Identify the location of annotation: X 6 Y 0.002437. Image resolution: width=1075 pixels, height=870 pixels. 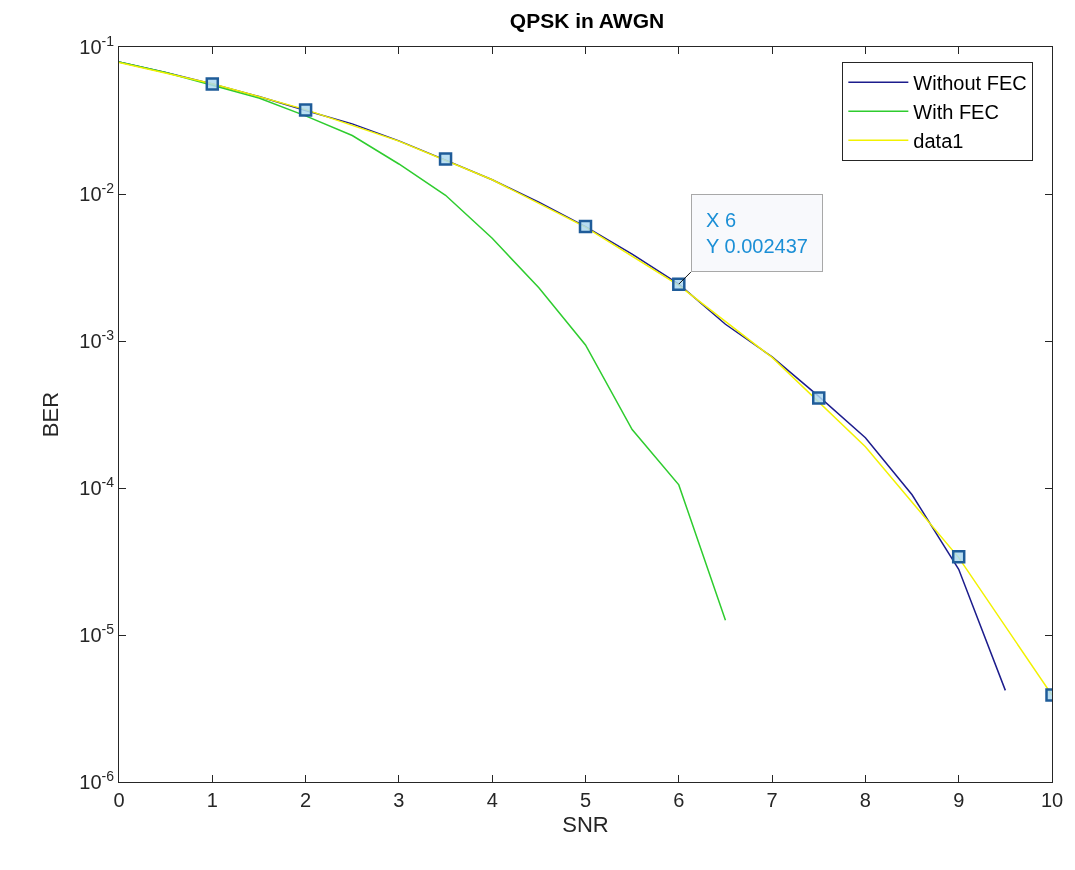
(757, 233).